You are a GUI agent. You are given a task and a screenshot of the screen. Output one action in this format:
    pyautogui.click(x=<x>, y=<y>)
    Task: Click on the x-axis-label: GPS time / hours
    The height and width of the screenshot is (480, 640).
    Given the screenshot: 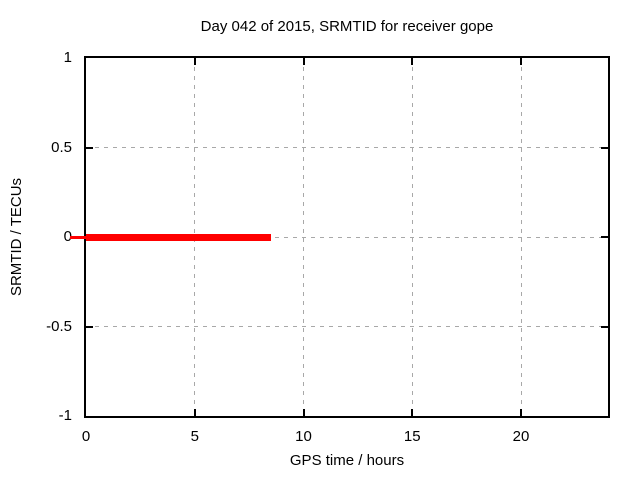 What is the action you would take?
    pyautogui.click(x=347, y=460)
    